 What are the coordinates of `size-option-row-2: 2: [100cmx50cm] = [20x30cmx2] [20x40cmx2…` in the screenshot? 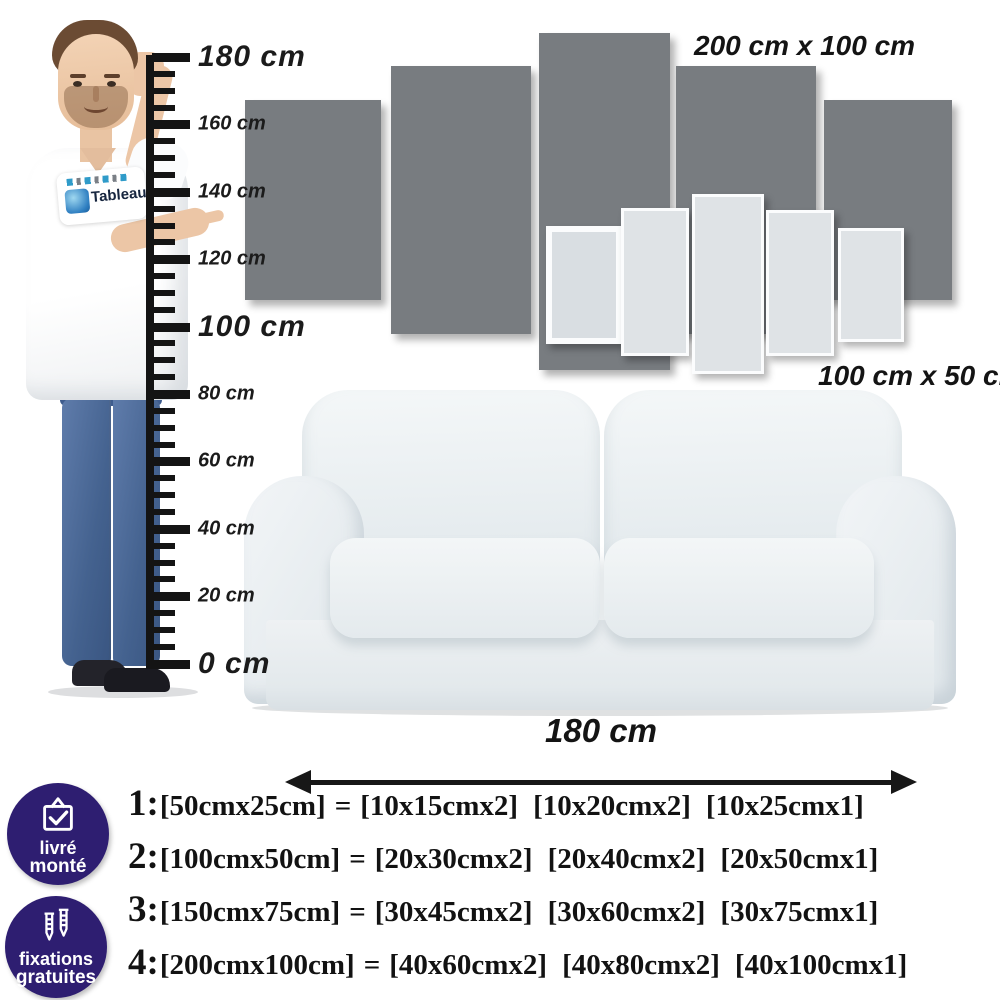 It's located at (558, 861).